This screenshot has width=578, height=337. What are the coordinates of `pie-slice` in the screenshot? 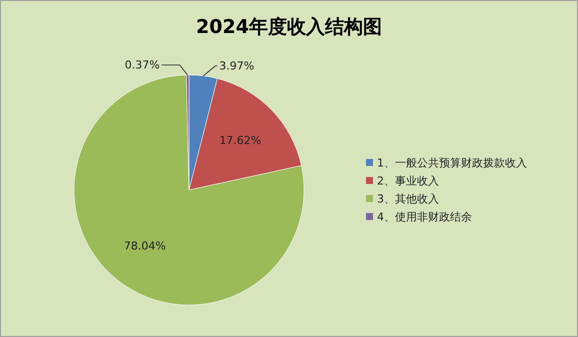 It's located at (245, 134).